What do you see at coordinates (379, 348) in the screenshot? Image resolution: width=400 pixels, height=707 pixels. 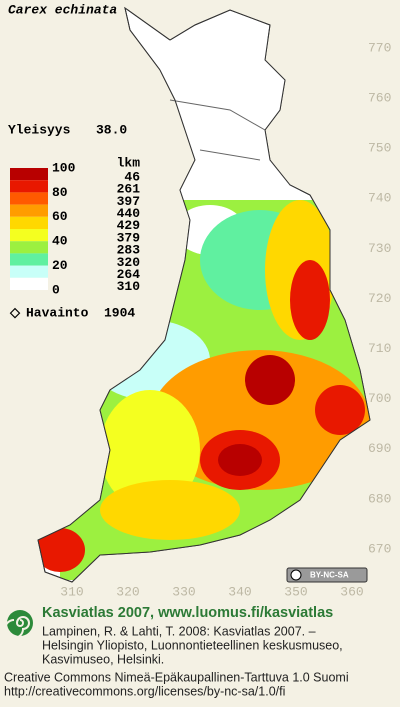 I see `grid-y-label: 710` at bounding box center [379, 348].